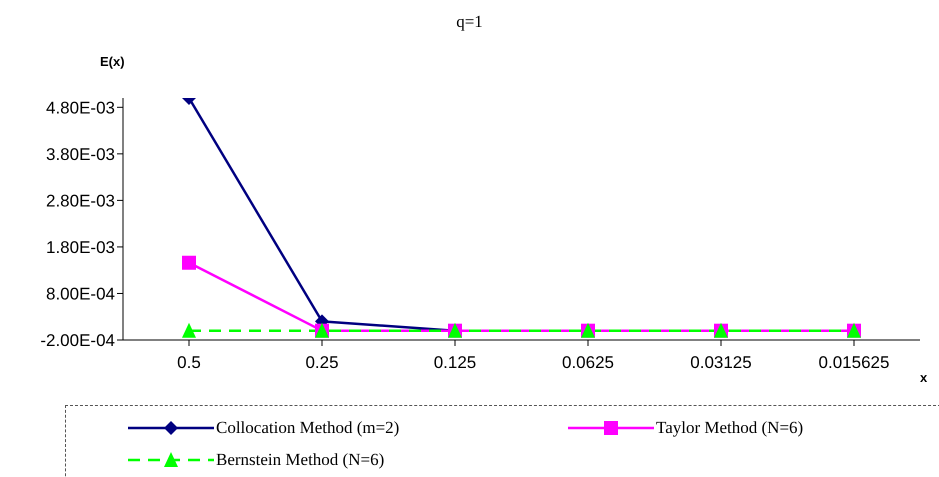 The height and width of the screenshot is (477, 939). I want to click on x-tick-label: 0.015625, so click(854, 362).